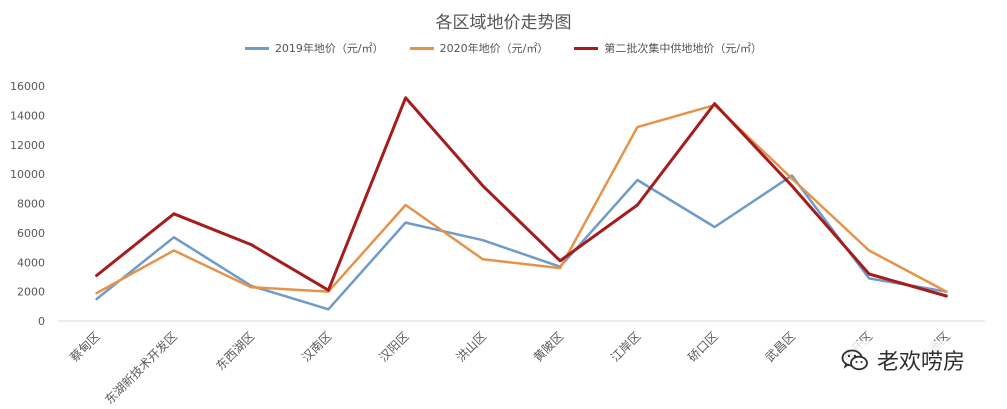  What do you see at coordinates (920, 362) in the screenshot?
I see `watermark-text: 老欢唠房` at bounding box center [920, 362].